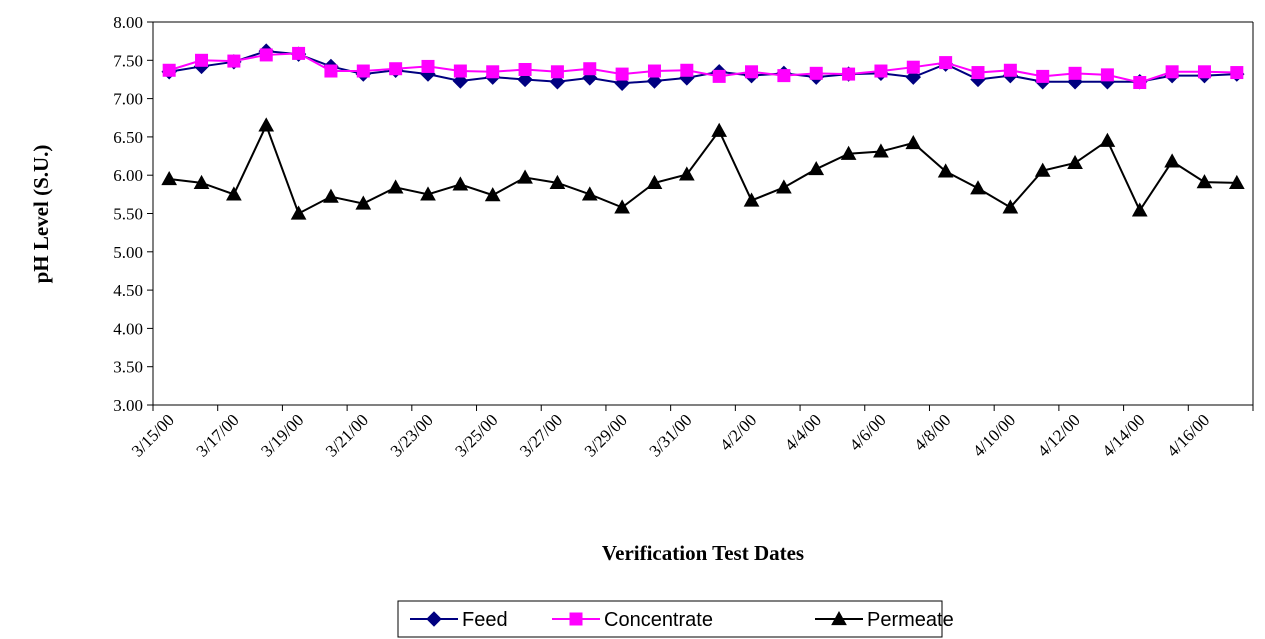 This screenshot has width=1265, height=639. I want to click on y-axis-title: pH Level (S.U.), so click(41, 214).